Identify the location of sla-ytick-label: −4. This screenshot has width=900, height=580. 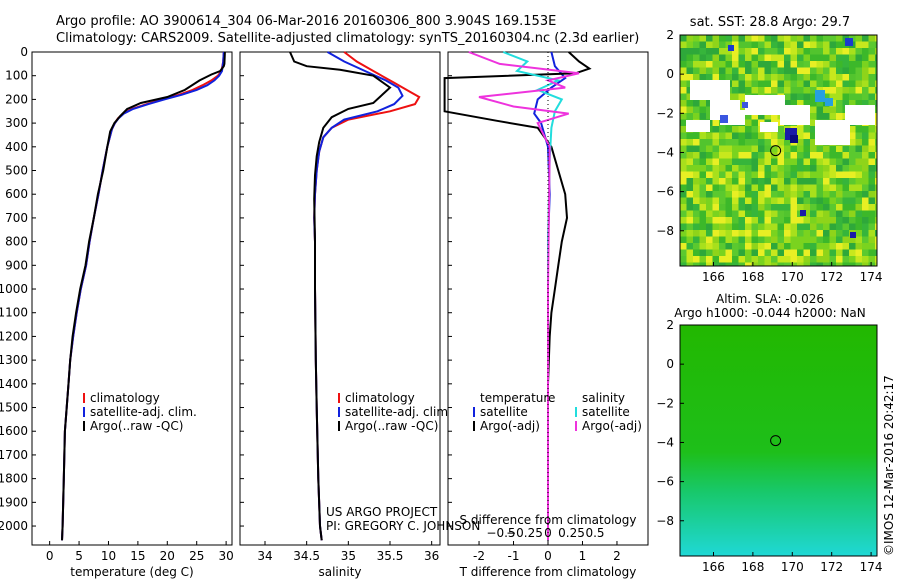
(665, 442).